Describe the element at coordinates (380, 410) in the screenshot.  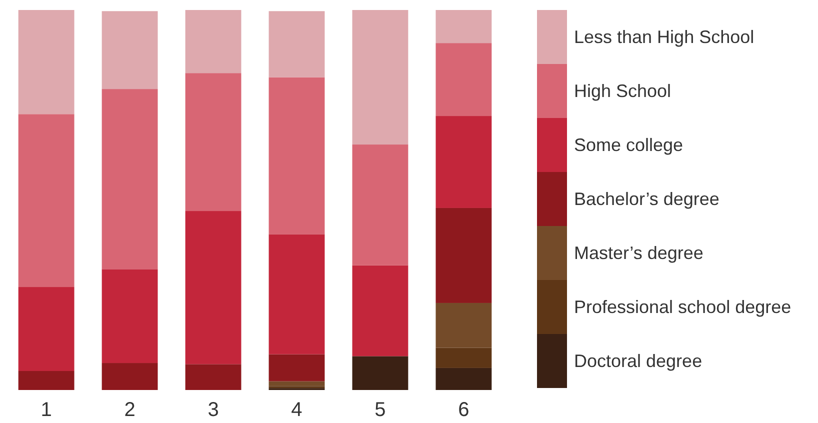
I see `x-tick-label: 5` at that location.